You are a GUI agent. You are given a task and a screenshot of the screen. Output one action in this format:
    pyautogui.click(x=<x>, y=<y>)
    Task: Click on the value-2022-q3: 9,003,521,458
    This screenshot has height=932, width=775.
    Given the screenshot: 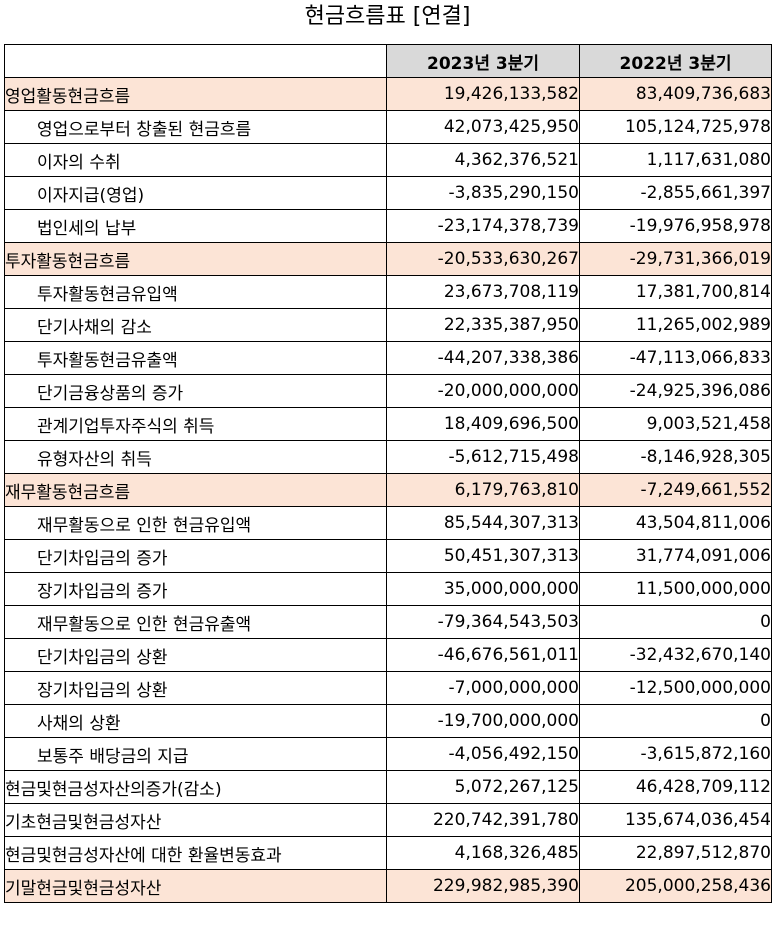 What is the action you would take?
    pyautogui.click(x=675, y=424)
    